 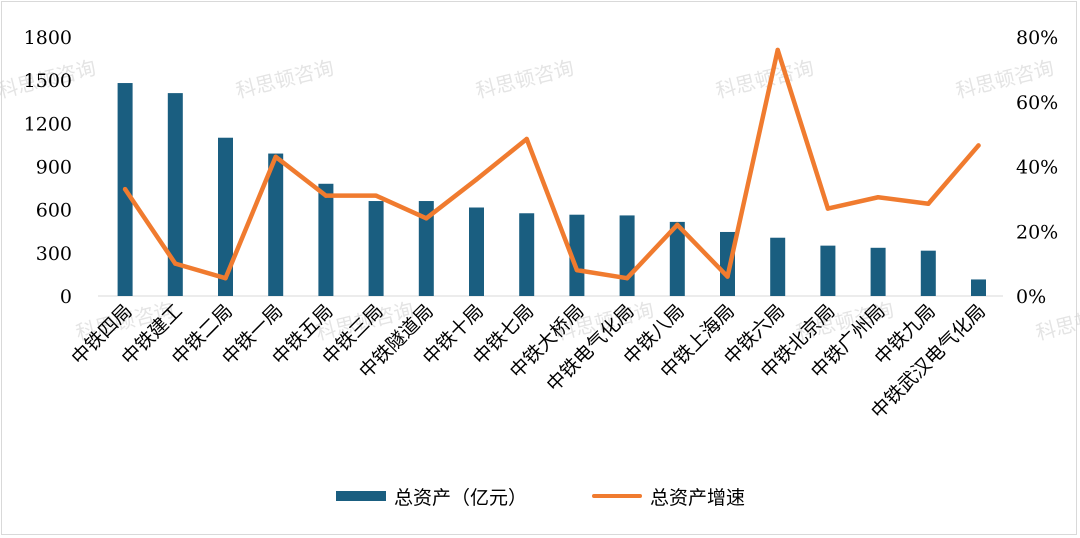 I want to click on right-tick-label: 80%, so click(x=1037, y=38).